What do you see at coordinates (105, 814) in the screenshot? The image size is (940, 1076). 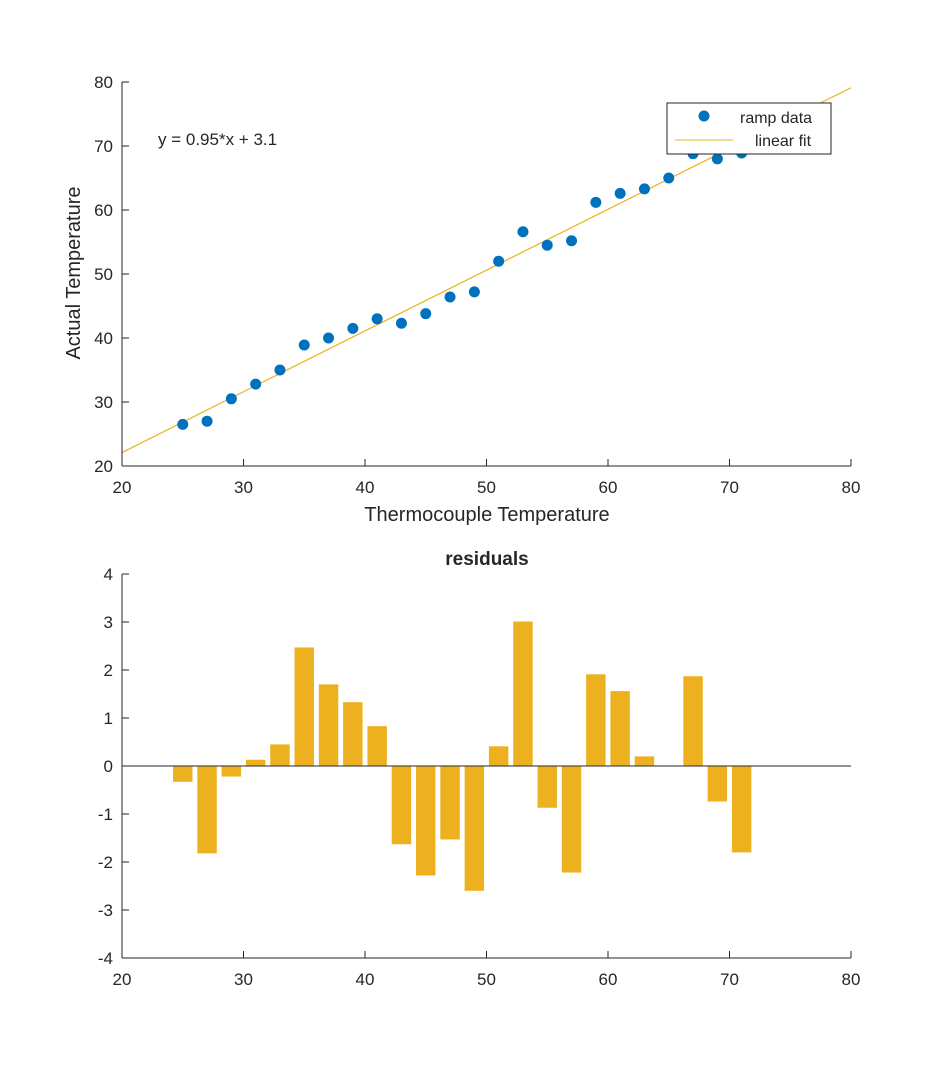 I see `bottom-y-tick-label: -1` at bounding box center [105, 814].